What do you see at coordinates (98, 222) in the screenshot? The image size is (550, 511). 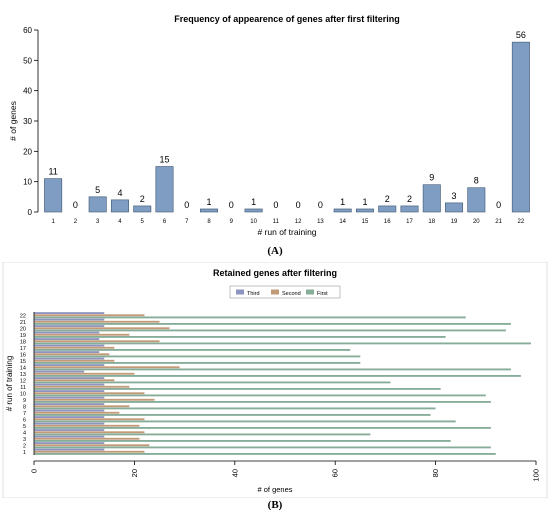 I see `x-tick-label: 3` at bounding box center [98, 222].